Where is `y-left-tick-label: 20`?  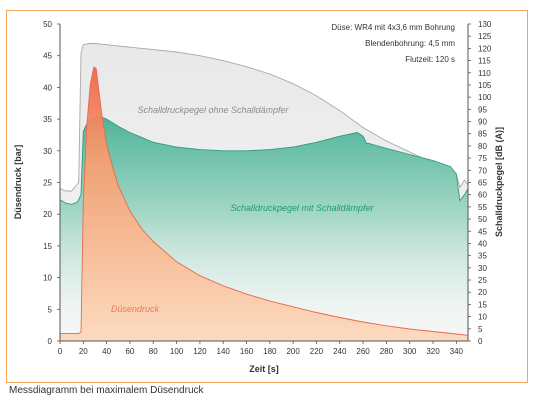 y-left-tick-label: 20 is located at coordinates (47, 214).